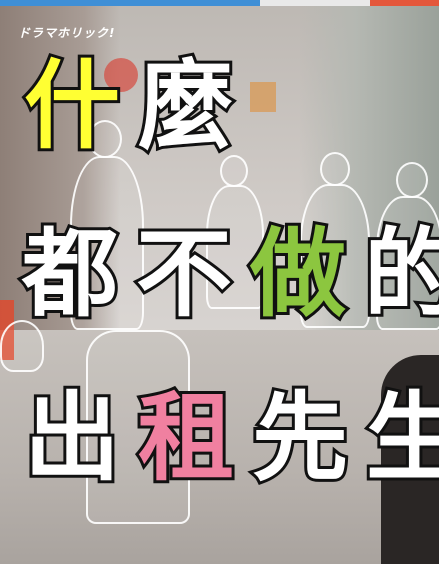 This screenshot has width=439, height=564. I want to click on title-char: 做, so click(298, 274).